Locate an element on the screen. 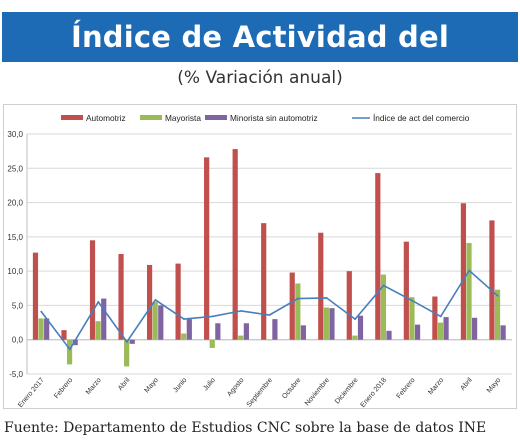 The image size is (520, 445). y-tick-label: 5,0 is located at coordinates (18, 305).